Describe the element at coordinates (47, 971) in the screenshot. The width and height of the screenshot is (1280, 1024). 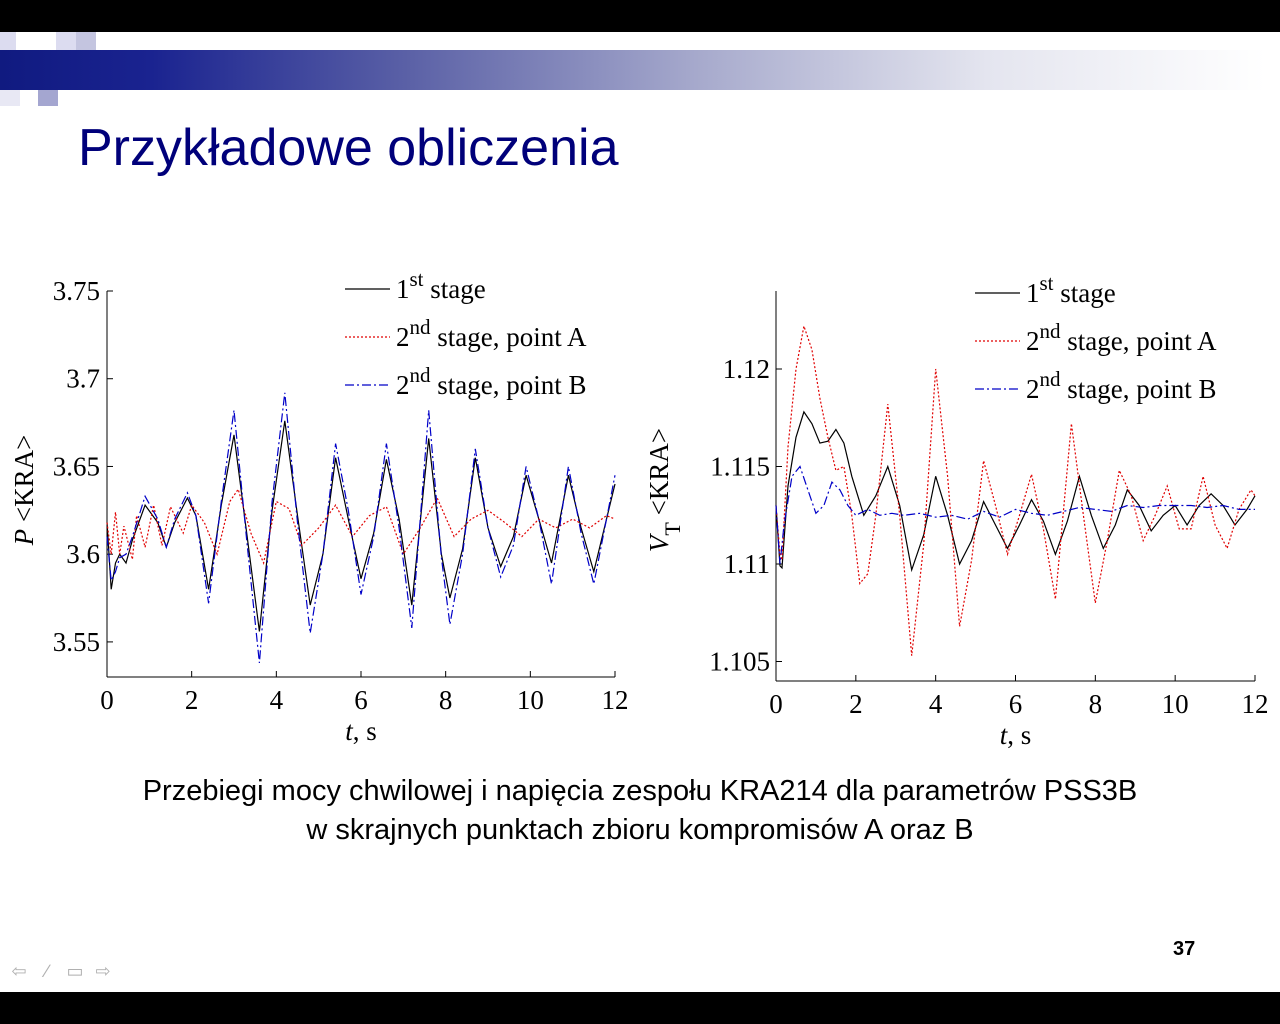
I see `pen-icon: ∕` at that location.